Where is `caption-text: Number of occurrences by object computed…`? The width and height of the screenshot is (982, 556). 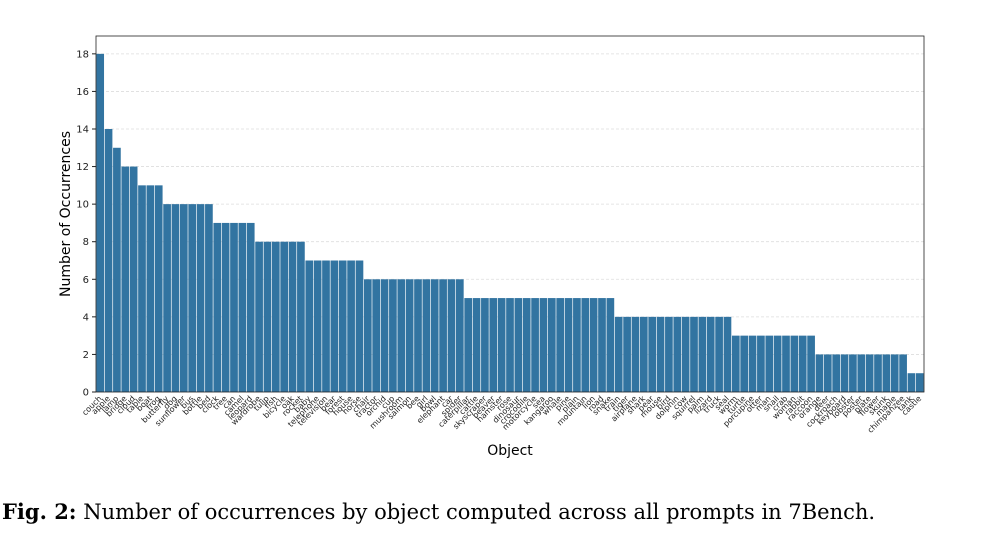
caption-text: Number of occurrences by object computed… is located at coordinates (479, 512).